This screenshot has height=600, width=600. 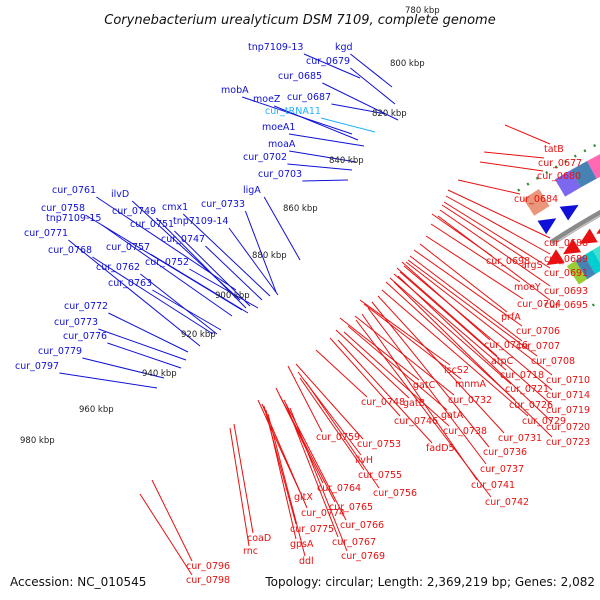 I want to click on forward-gene-label: cur_0679, so click(x=328, y=61).